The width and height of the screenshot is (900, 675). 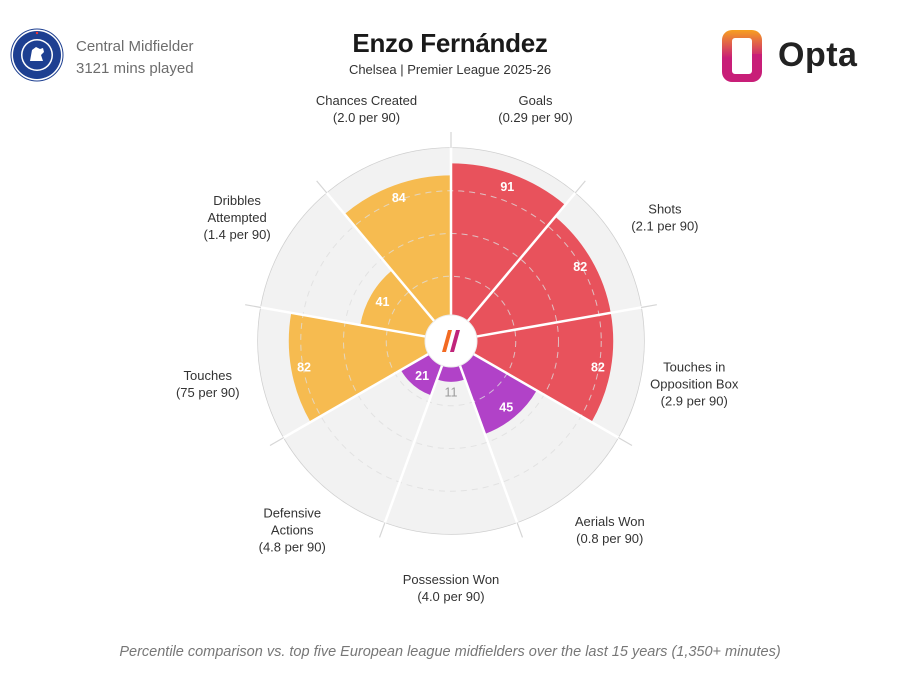 I want to click on data-label: 21, so click(x=422, y=376).